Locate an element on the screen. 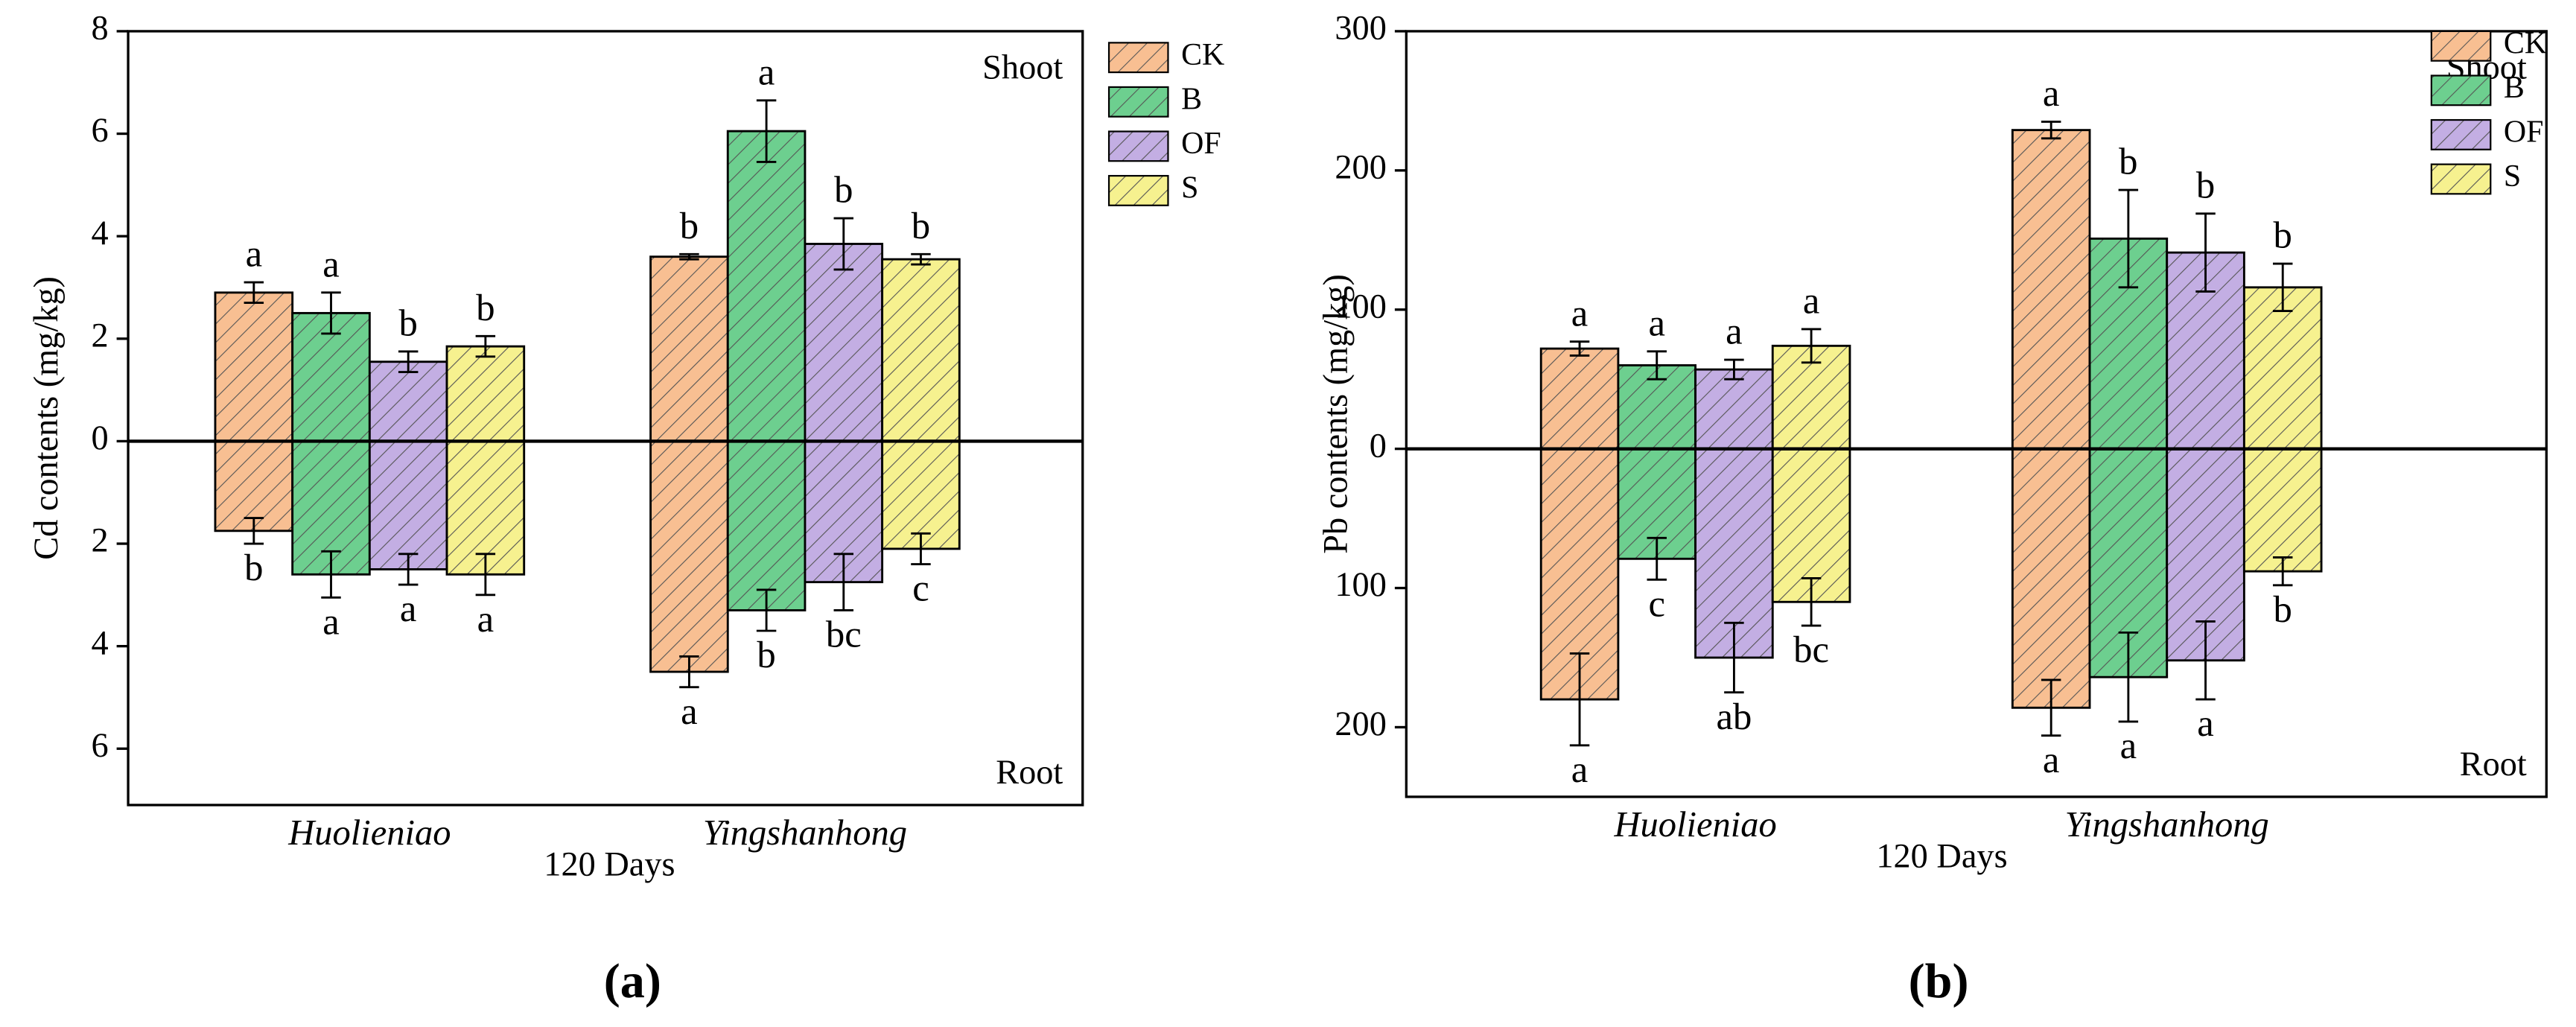  y-tick-label: 2 is located at coordinates (99, 541).